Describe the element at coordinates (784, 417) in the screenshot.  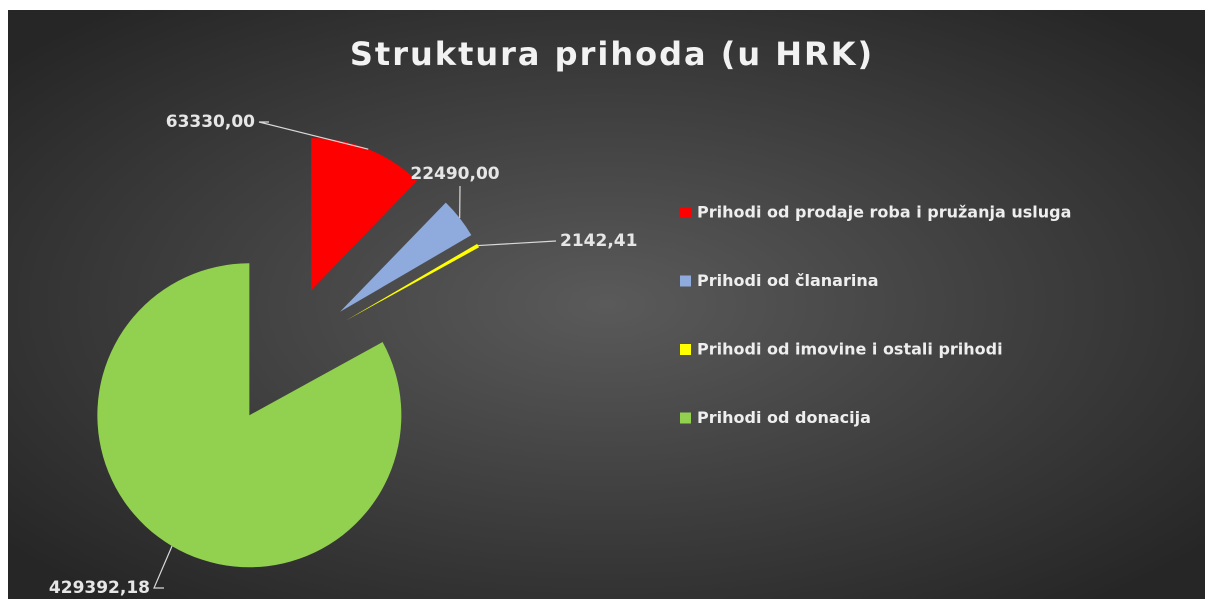
I see `legend-label: Prihodi od donacija` at that location.